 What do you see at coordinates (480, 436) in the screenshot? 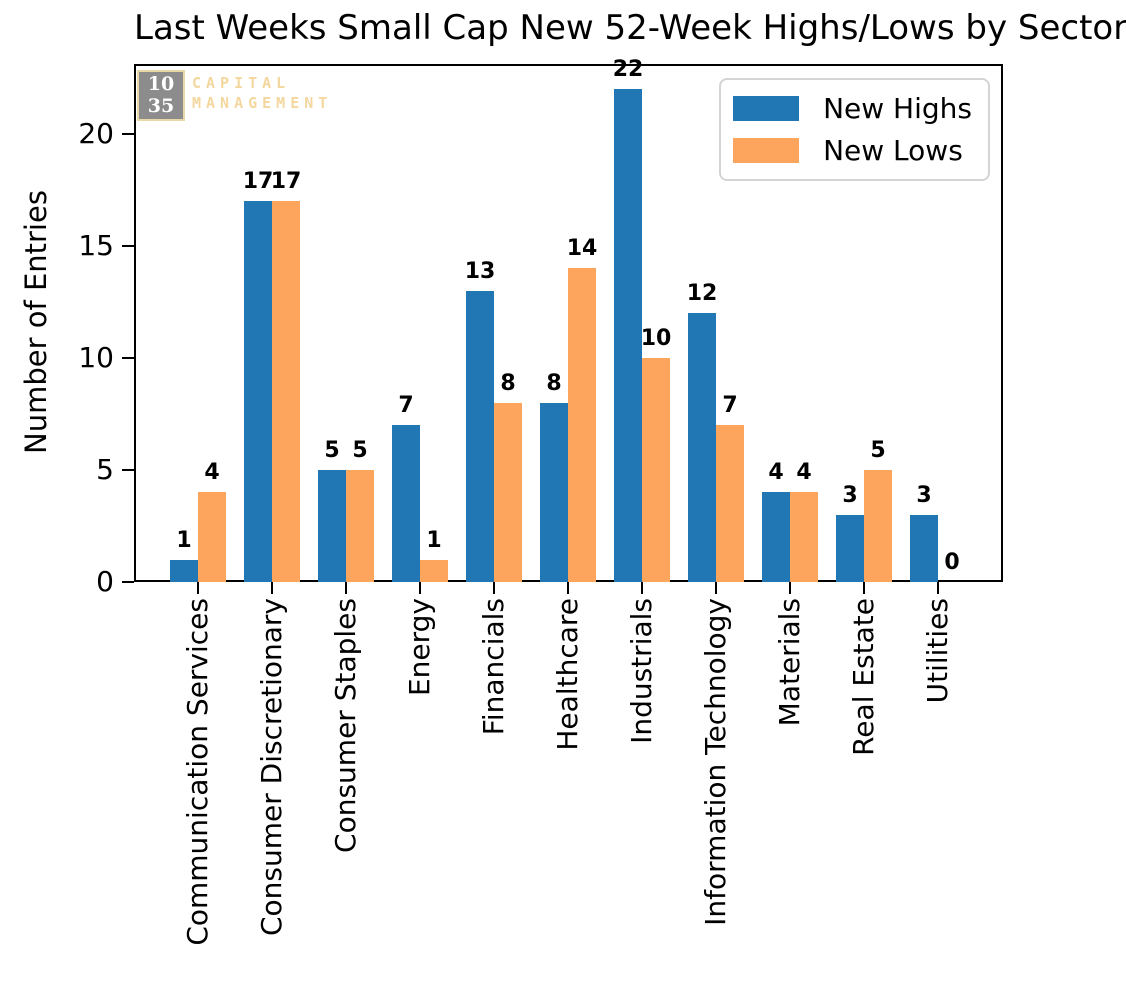
I see `bar-new-highs-financials` at bounding box center [480, 436].